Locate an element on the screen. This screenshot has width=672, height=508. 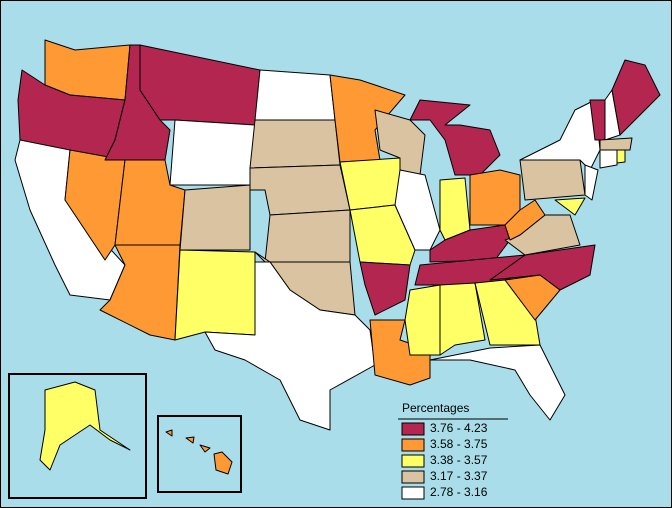
legend-label: 3.17 - 3.37 is located at coordinates (459, 476).